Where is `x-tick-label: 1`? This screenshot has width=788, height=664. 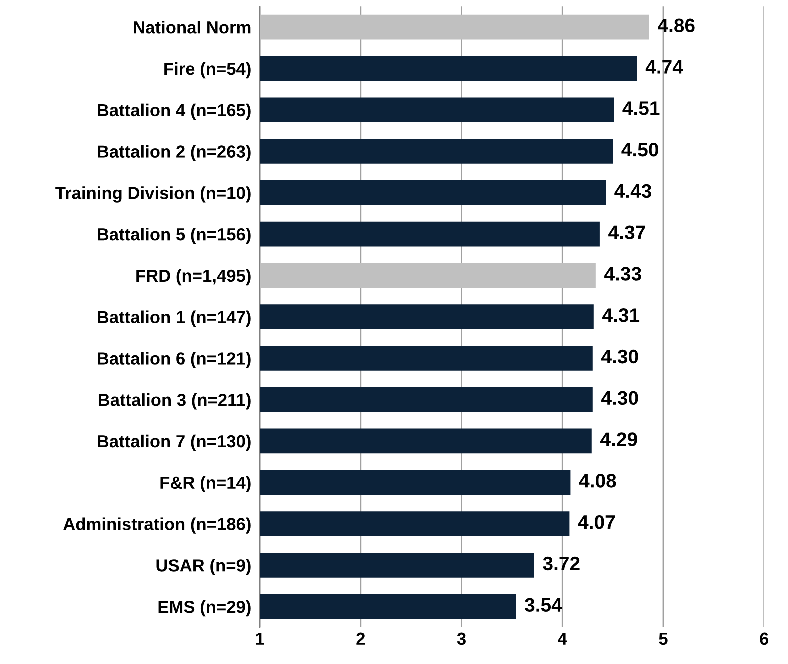 x-tick-label: 1 is located at coordinates (260, 638).